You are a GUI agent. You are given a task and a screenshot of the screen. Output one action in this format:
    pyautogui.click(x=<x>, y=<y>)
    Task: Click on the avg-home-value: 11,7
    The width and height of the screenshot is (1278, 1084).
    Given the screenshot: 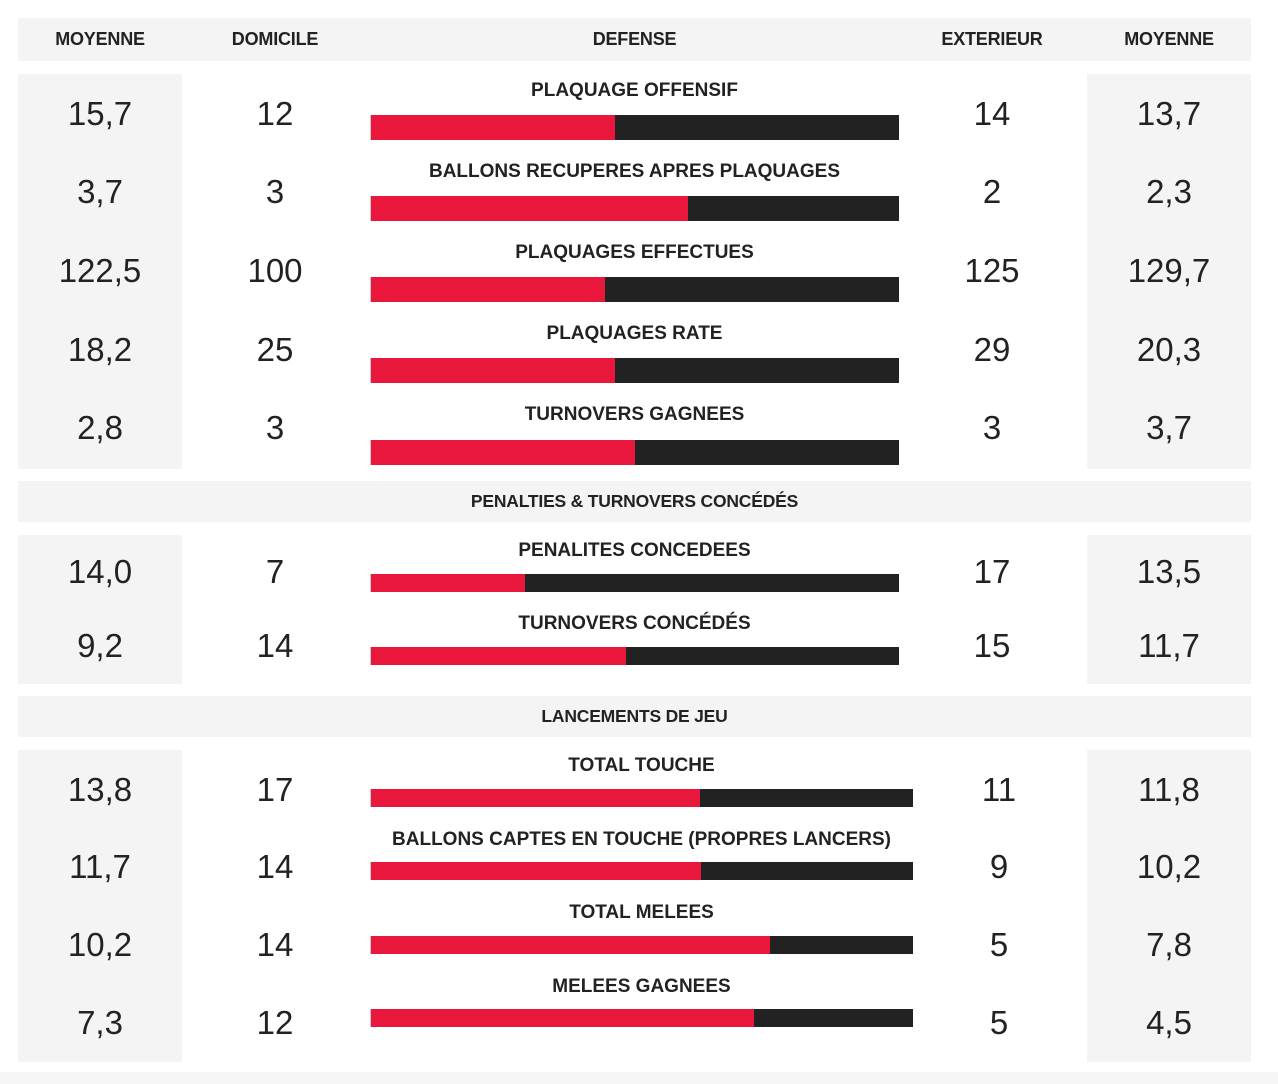 What is the action you would take?
    pyautogui.click(x=100, y=866)
    